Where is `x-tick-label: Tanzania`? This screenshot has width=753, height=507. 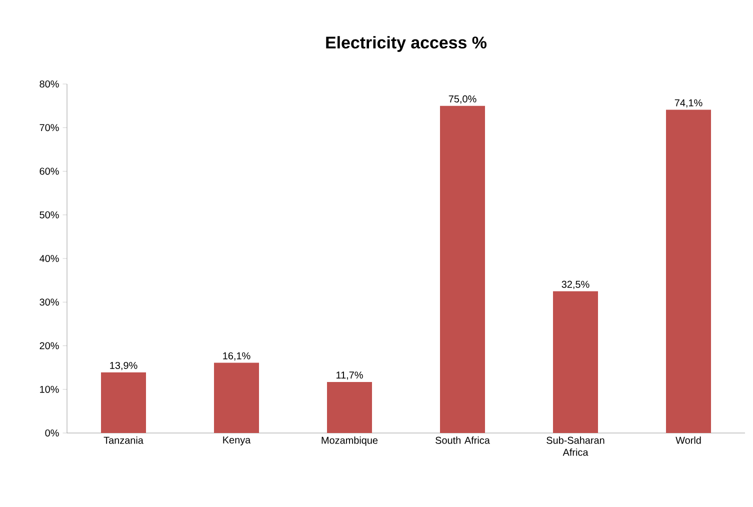
x-tick-label: Tanzania is located at coordinates (124, 440).